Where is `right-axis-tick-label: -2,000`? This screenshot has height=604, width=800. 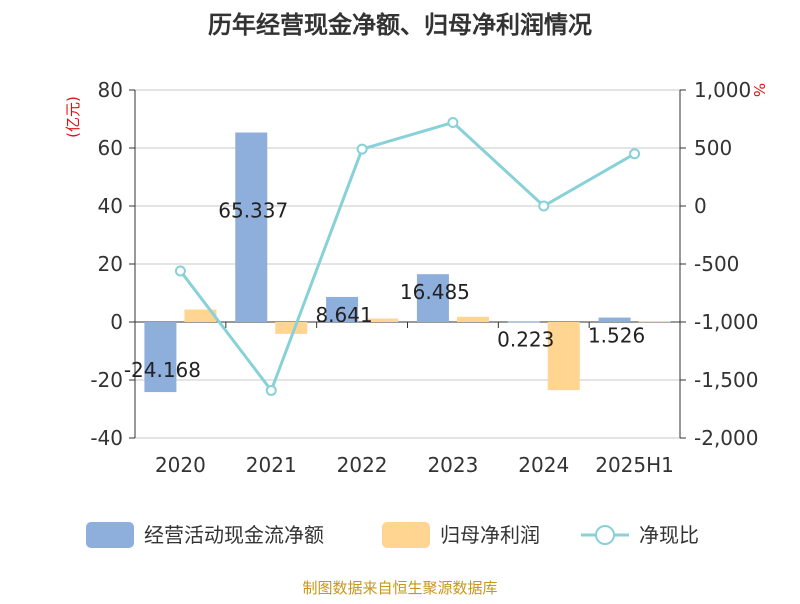
right-axis-tick-label: -2,000 is located at coordinates (726, 438).